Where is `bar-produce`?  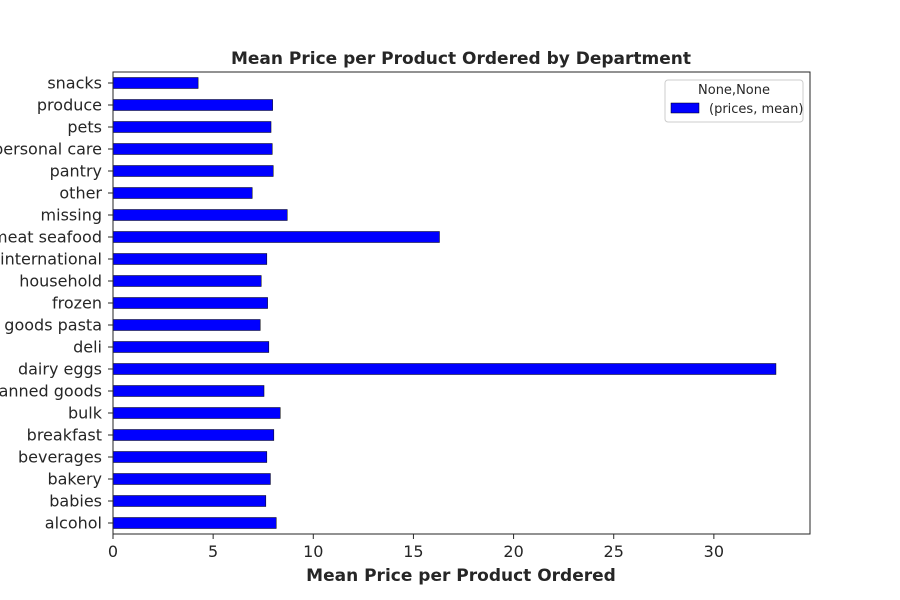 bar-produce is located at coordinates (192, 105).